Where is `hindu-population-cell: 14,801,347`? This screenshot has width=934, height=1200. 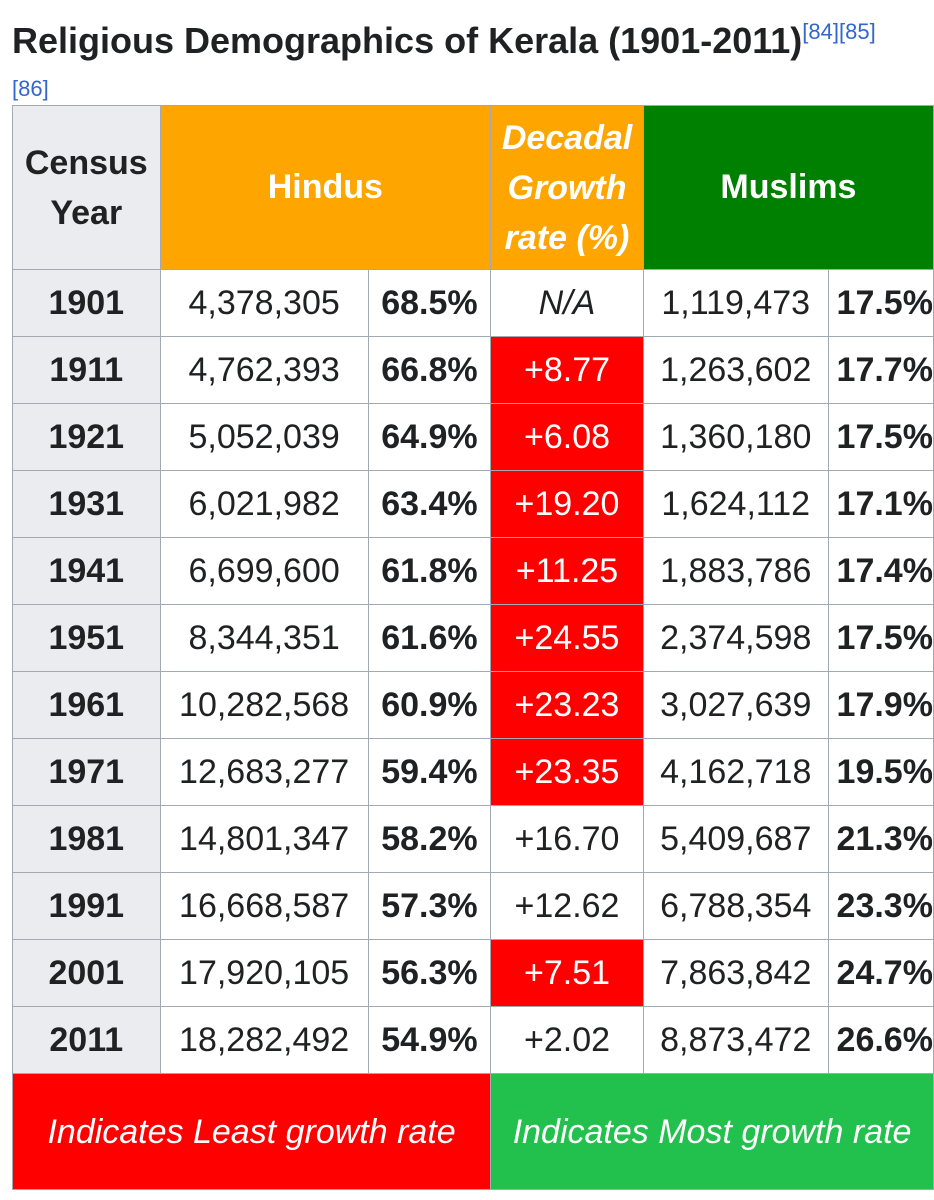 hindu-population-cell: 14,801,347 is located at coordinates (264, 839).